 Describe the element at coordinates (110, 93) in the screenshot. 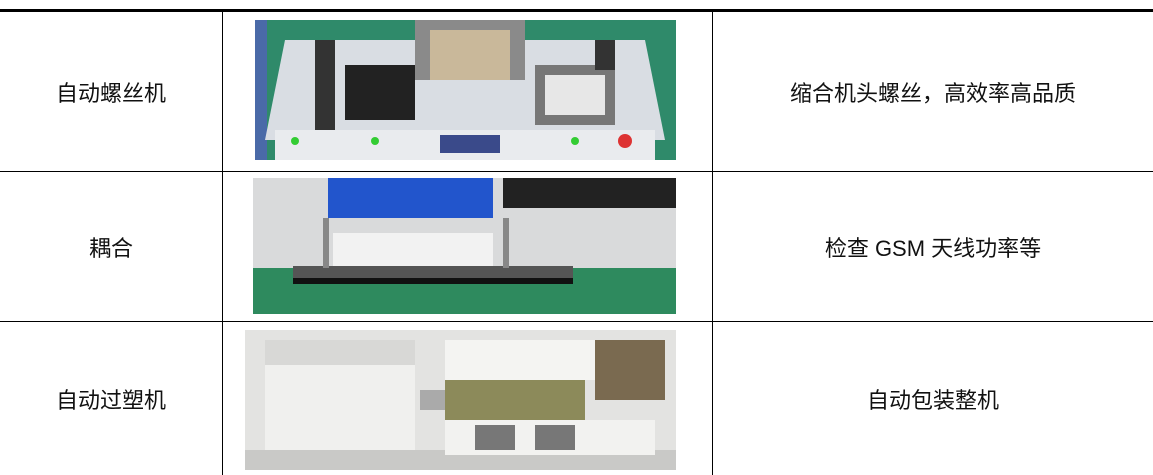

I see `machine-name: 自动螺丝机` at that location.